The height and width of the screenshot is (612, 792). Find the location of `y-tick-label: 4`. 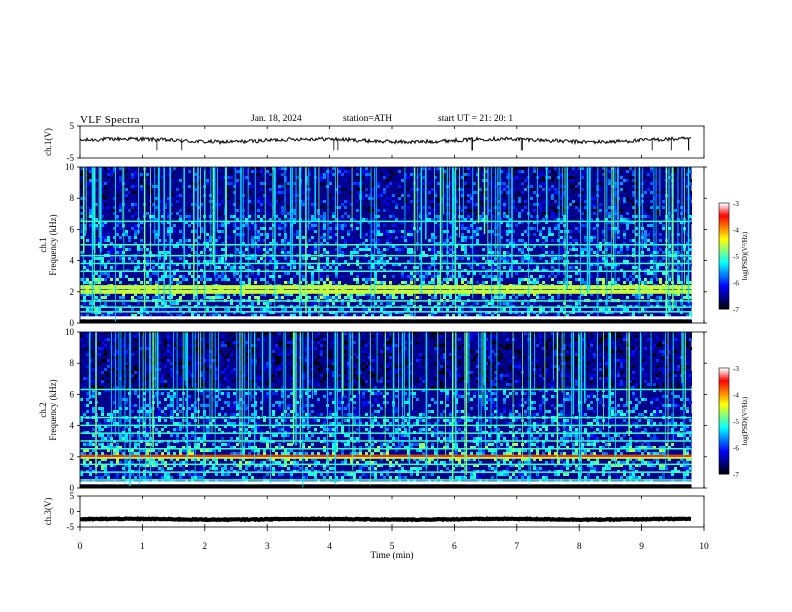

y-tick-label: 4 is located at coordinates (72, 426).